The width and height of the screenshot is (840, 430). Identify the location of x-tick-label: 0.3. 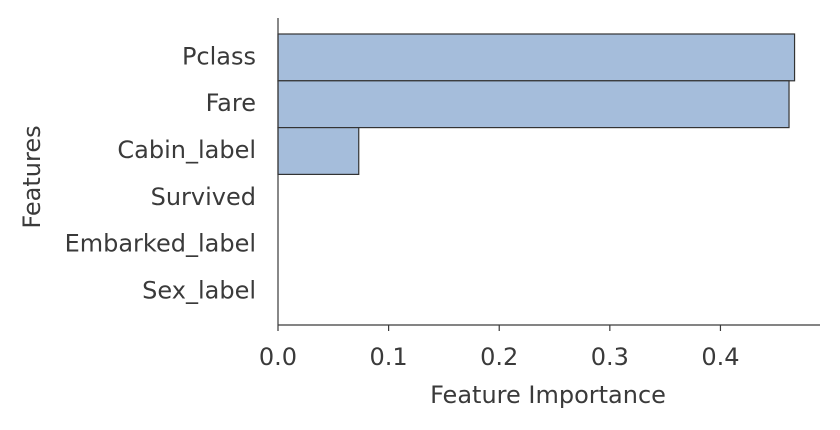
(610, 357).